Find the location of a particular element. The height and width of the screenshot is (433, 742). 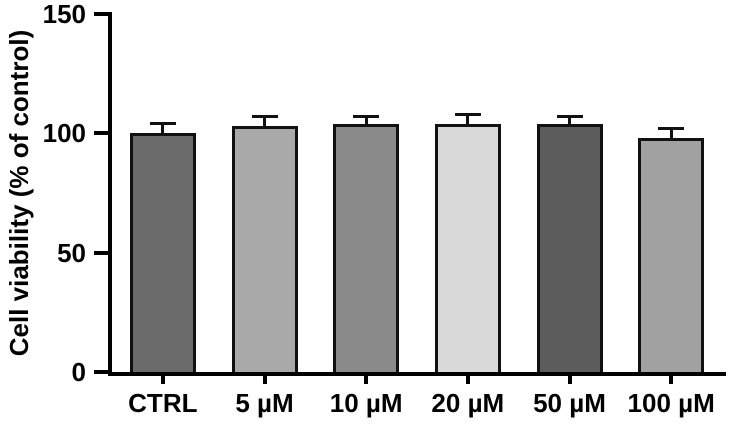

x-tick-label: 50 µM is located at coordinates (569, 403).